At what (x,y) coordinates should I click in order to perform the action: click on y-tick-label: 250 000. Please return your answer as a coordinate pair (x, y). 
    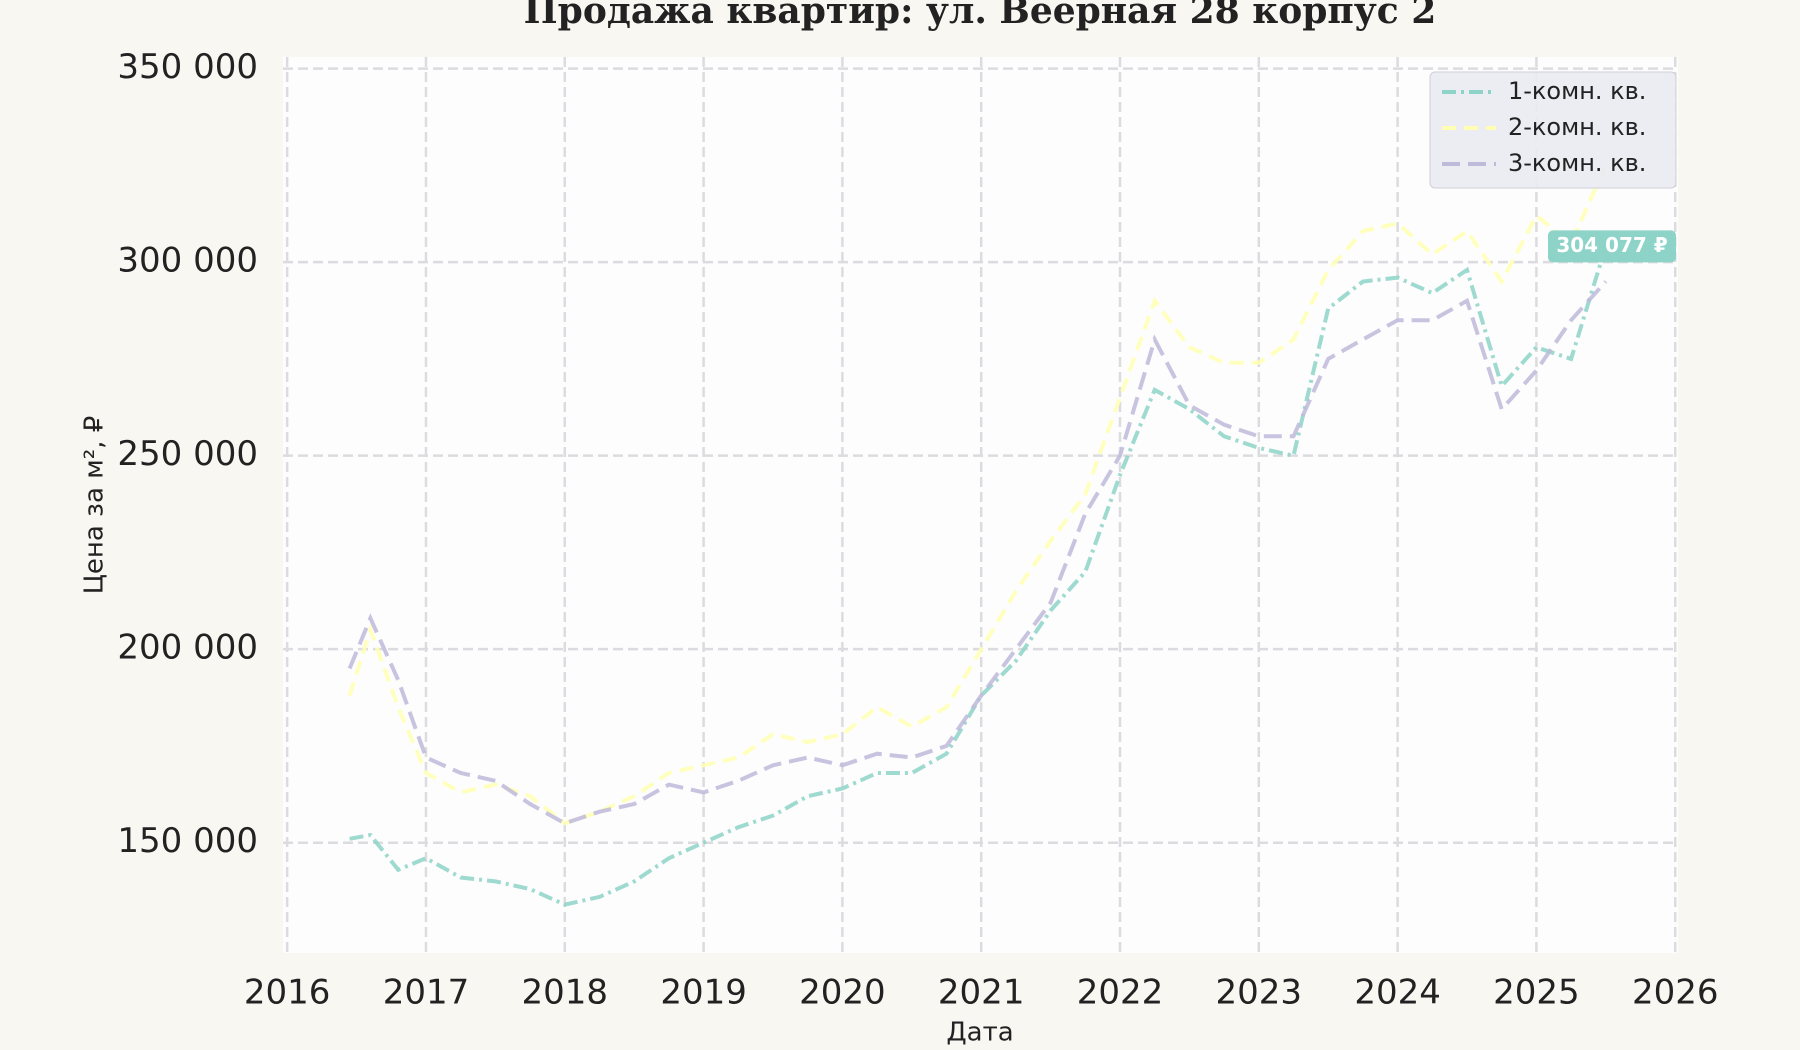
    Looking at the image, I should click on (187, 454).